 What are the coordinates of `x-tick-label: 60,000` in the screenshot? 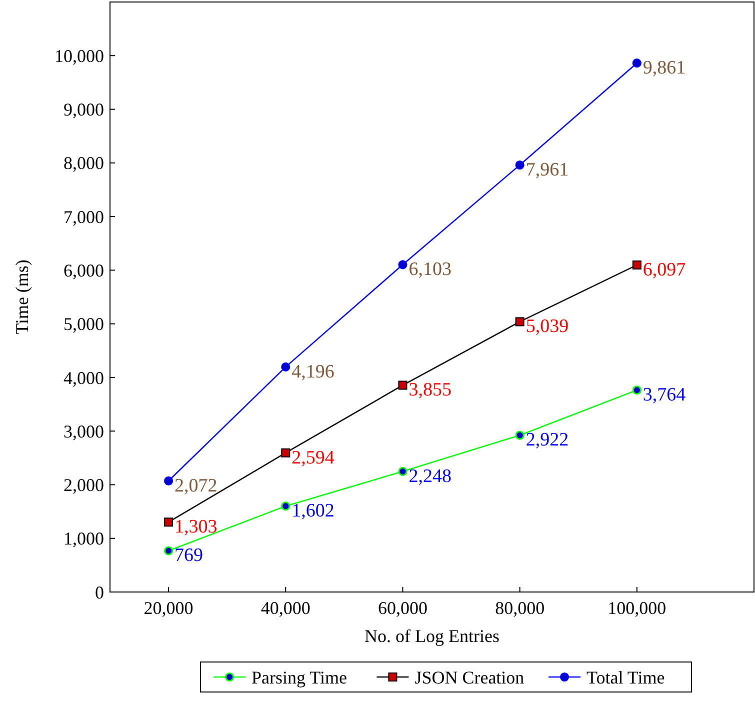 It's located at (403, 608).